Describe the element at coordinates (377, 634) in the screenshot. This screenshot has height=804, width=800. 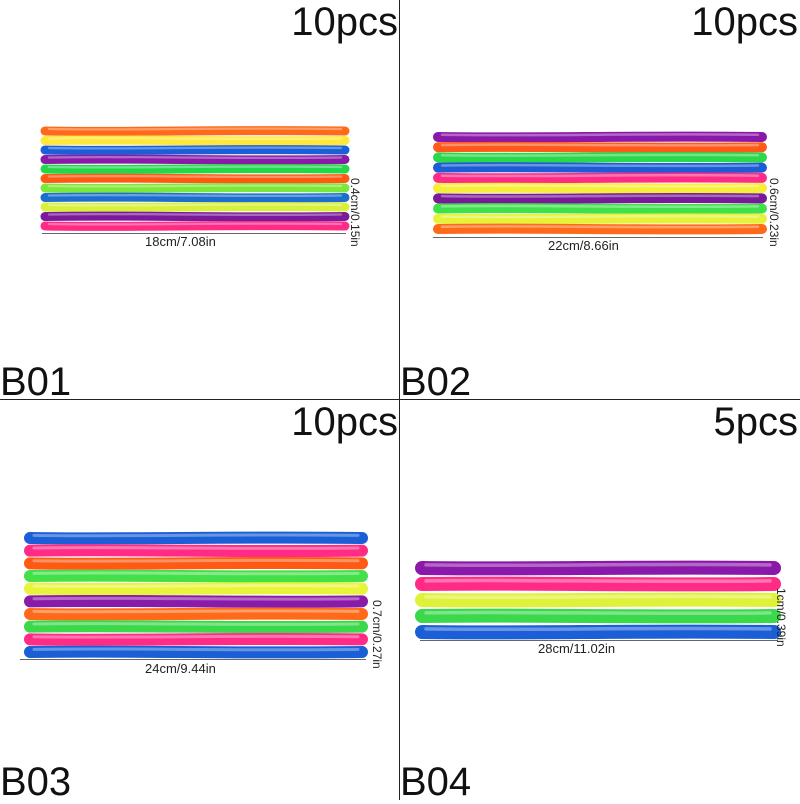
I see `width-label: 0.7cm/0.27in` at that location.